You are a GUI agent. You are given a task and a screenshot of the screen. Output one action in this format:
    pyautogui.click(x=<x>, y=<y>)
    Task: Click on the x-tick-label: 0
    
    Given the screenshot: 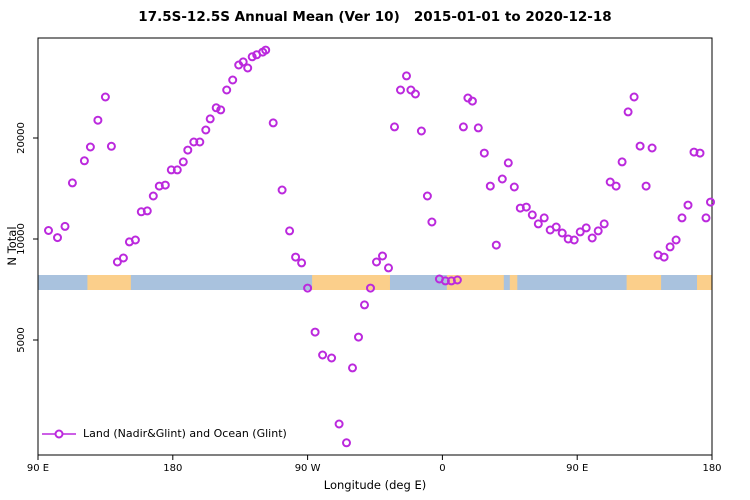 What is the action you would take?
    pyautogui.click(x=442, y=468)
    